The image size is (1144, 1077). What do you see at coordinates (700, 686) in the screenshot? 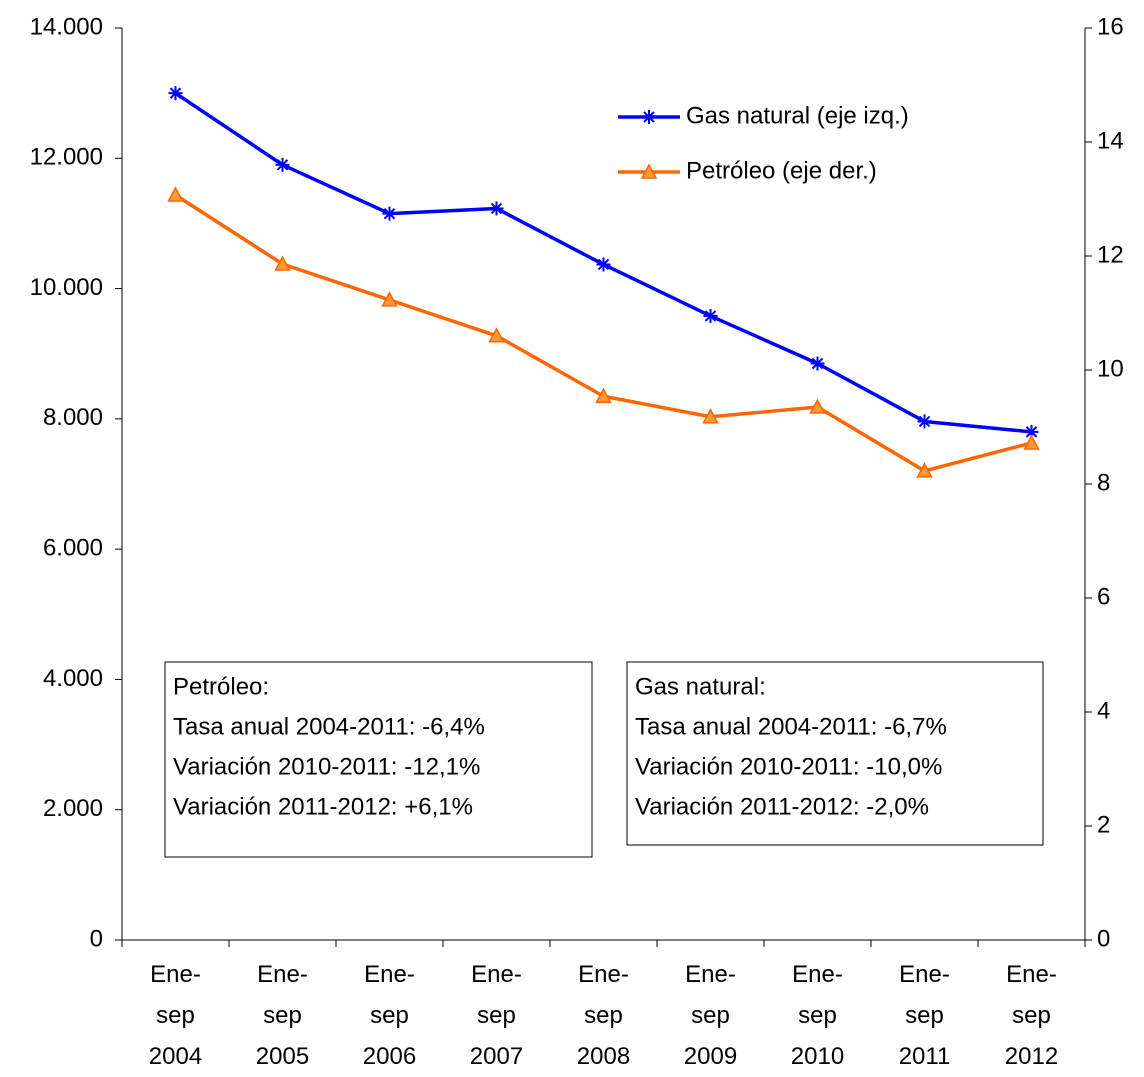
I see `annotation-text: Gas natural:` at bounding box center [700, 686].